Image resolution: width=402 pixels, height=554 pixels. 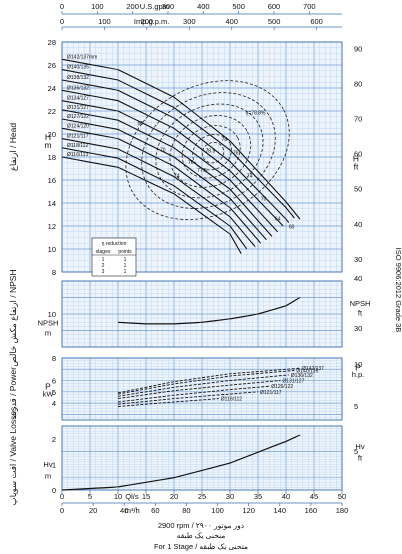 I want to click on npsh-ft-unit-ft: ft, so click(x=360, y=313).